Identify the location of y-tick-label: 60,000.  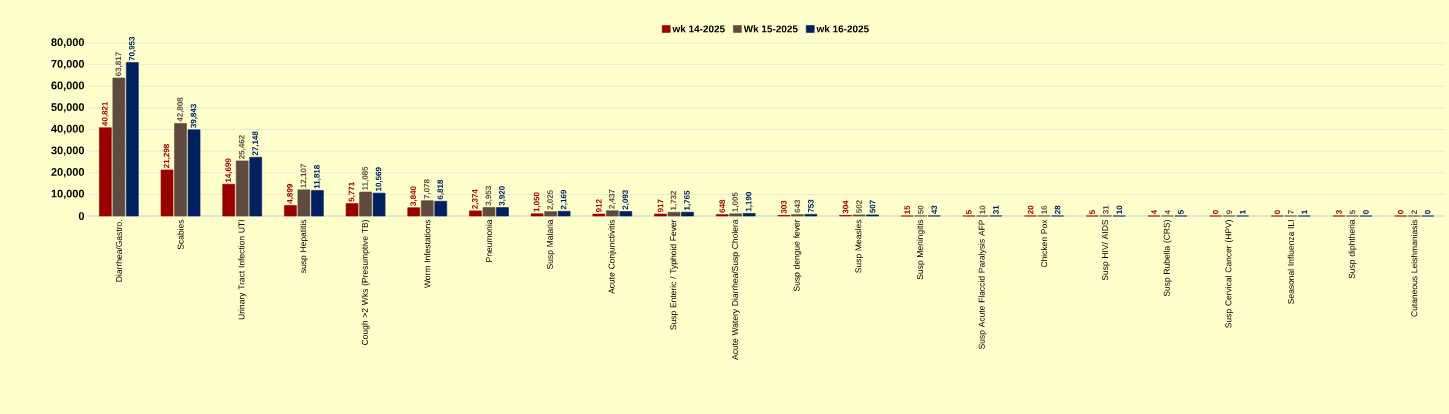
(68, 86).